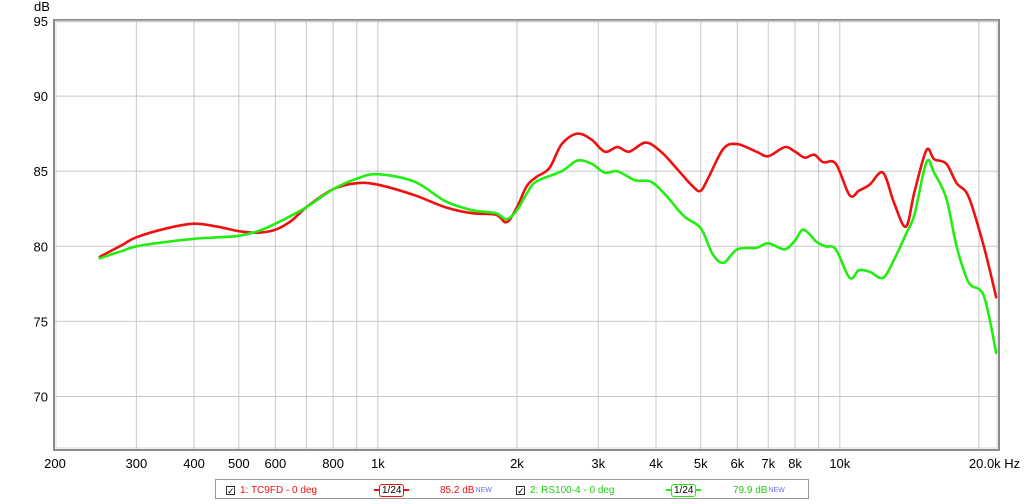 The height and width of the screenshot is (504, 1024). I want to click on x-tick-label-6000: 6k, so click(737, 463).